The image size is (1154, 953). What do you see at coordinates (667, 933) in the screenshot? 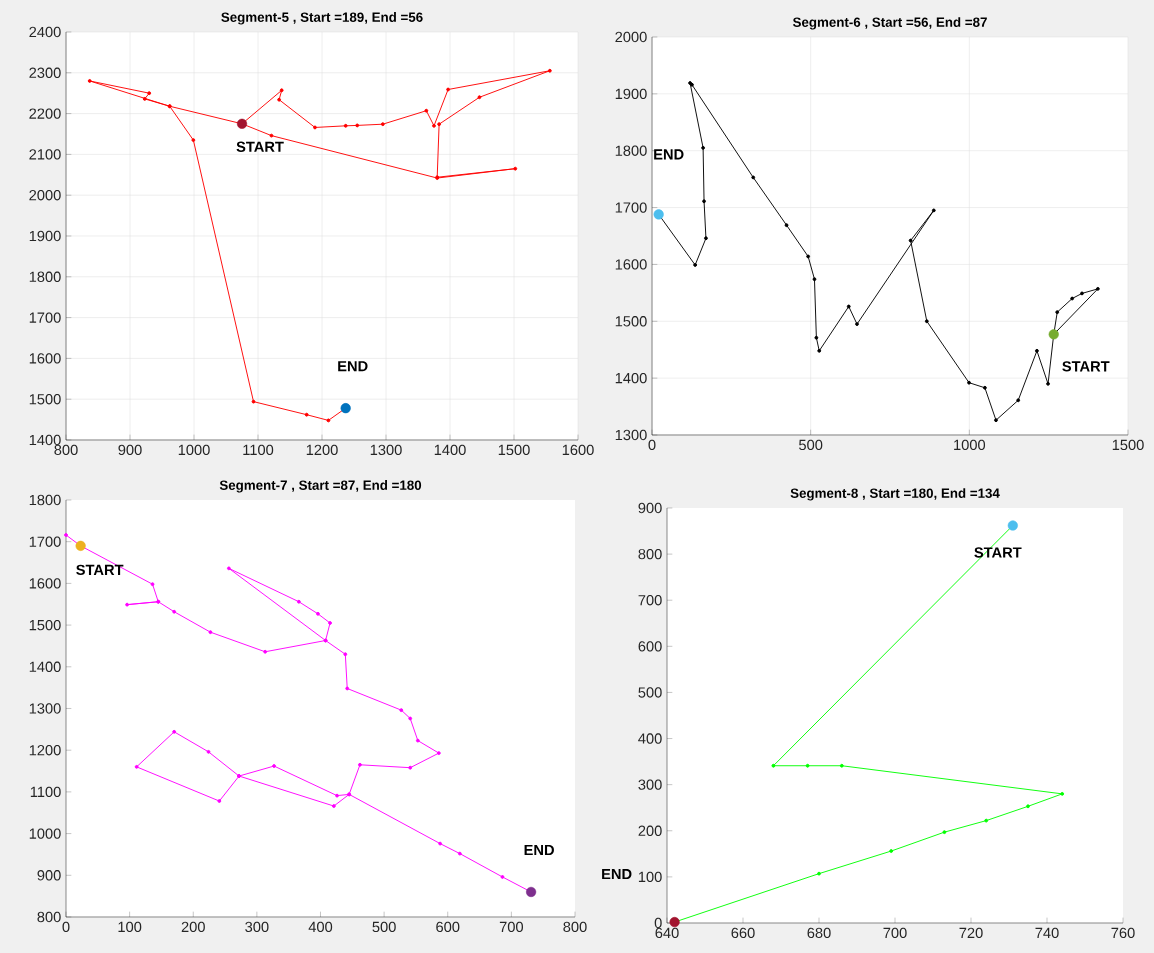
I see `x-tick-label: 640` at bounding box center [667, 933].